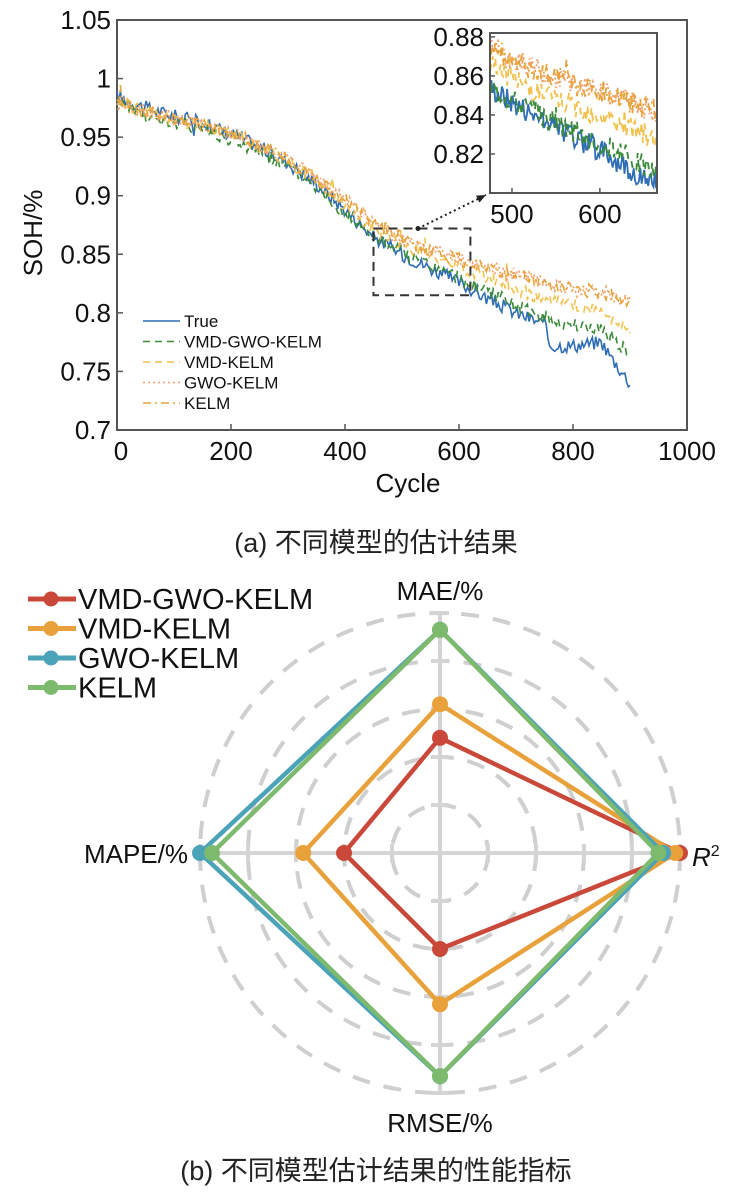 The image size is (751, 1200). What do you see at coordinates (93, 196) in the screenshot?
I see `y-tick-label: 0.9` at bounding box center [93, 196].